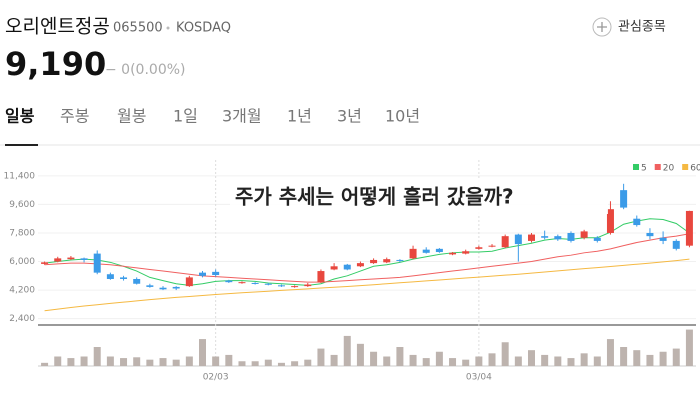 This screenshot has width=700, height=400. I want to click on tab: 3개월, so click(242, 116).